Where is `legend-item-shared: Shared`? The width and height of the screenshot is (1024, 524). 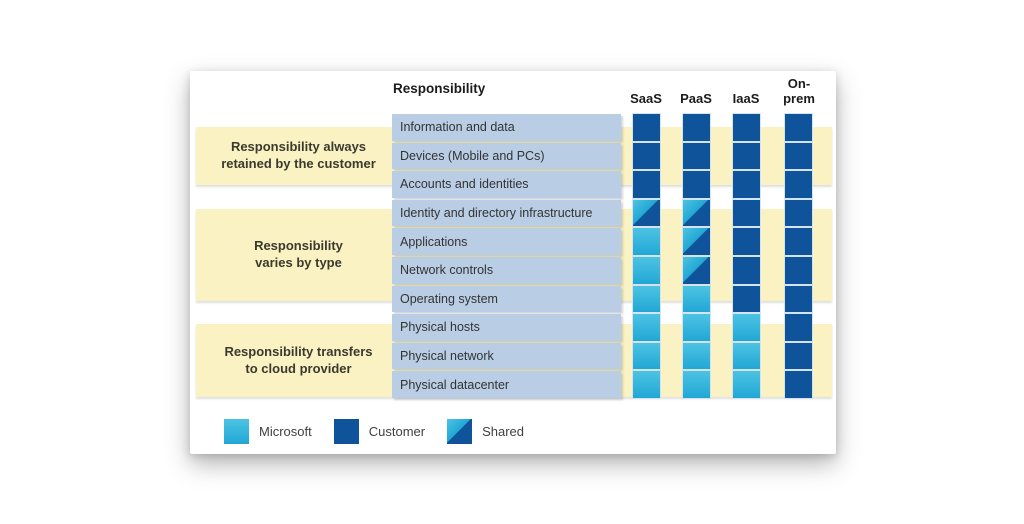 legend-item-shared: Shared is located at coordinates (485, 431).